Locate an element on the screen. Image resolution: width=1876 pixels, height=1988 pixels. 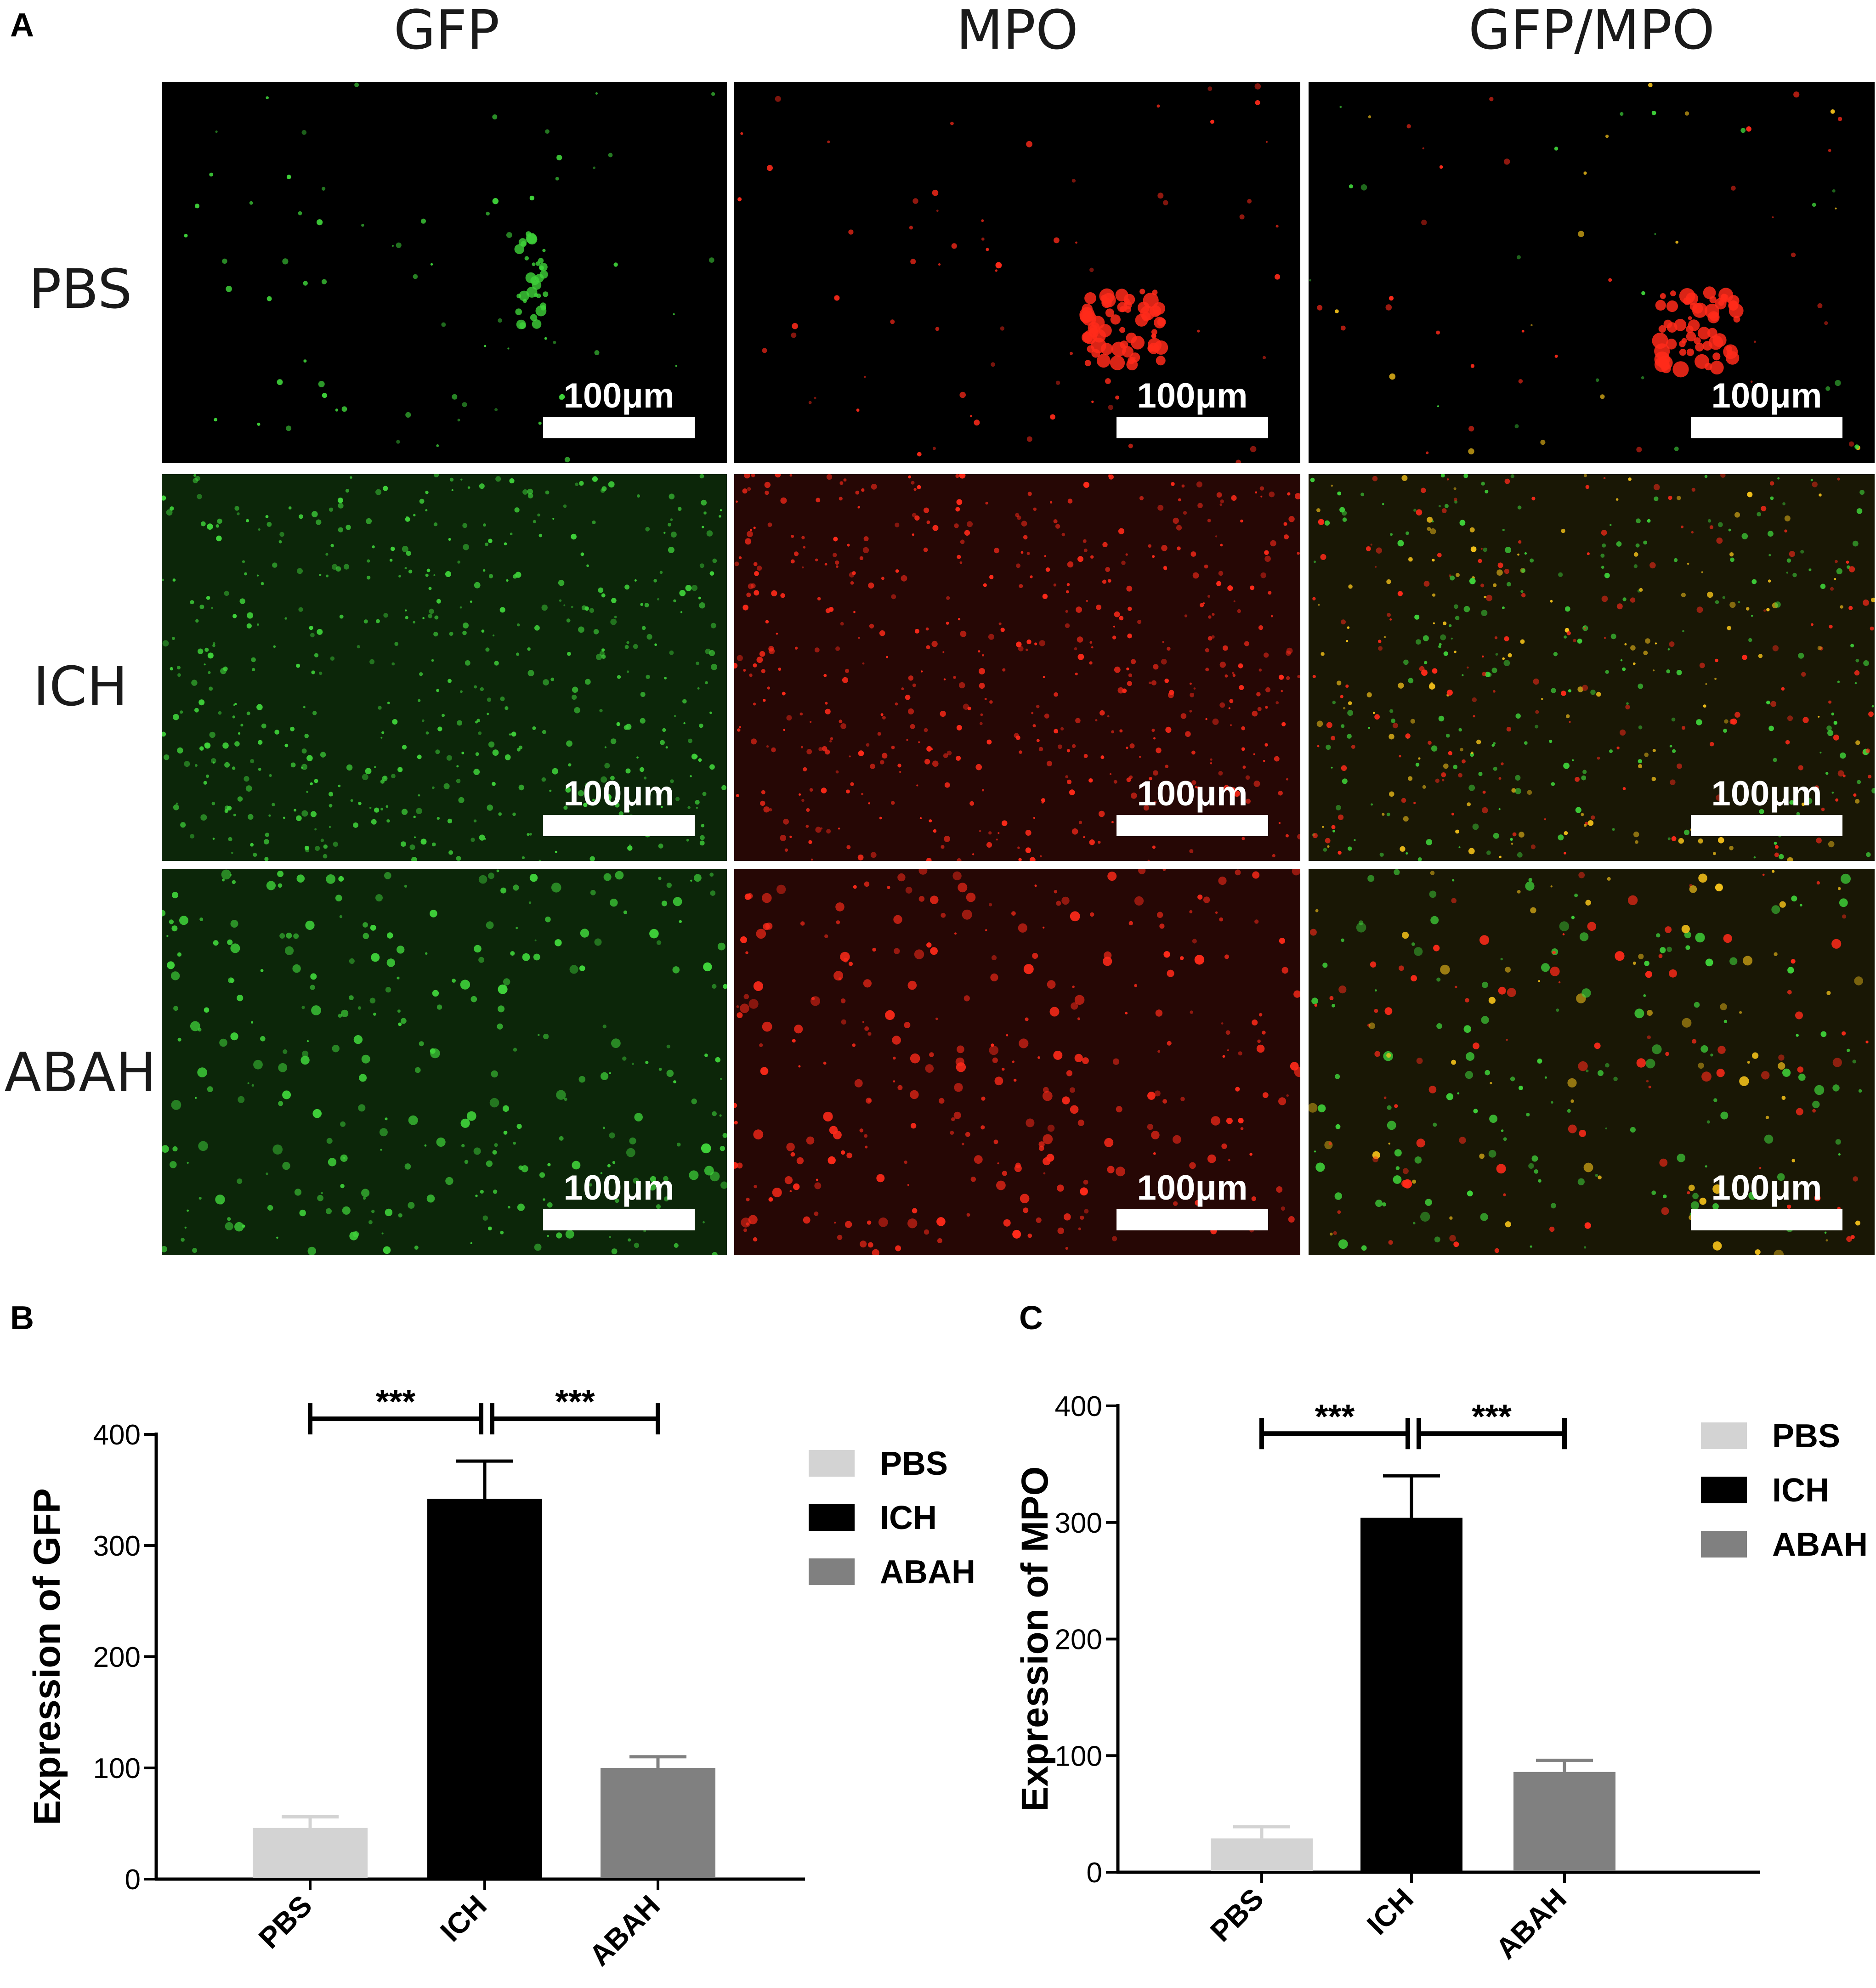
panel-letter-a: A is located at coordinates (22, 26).